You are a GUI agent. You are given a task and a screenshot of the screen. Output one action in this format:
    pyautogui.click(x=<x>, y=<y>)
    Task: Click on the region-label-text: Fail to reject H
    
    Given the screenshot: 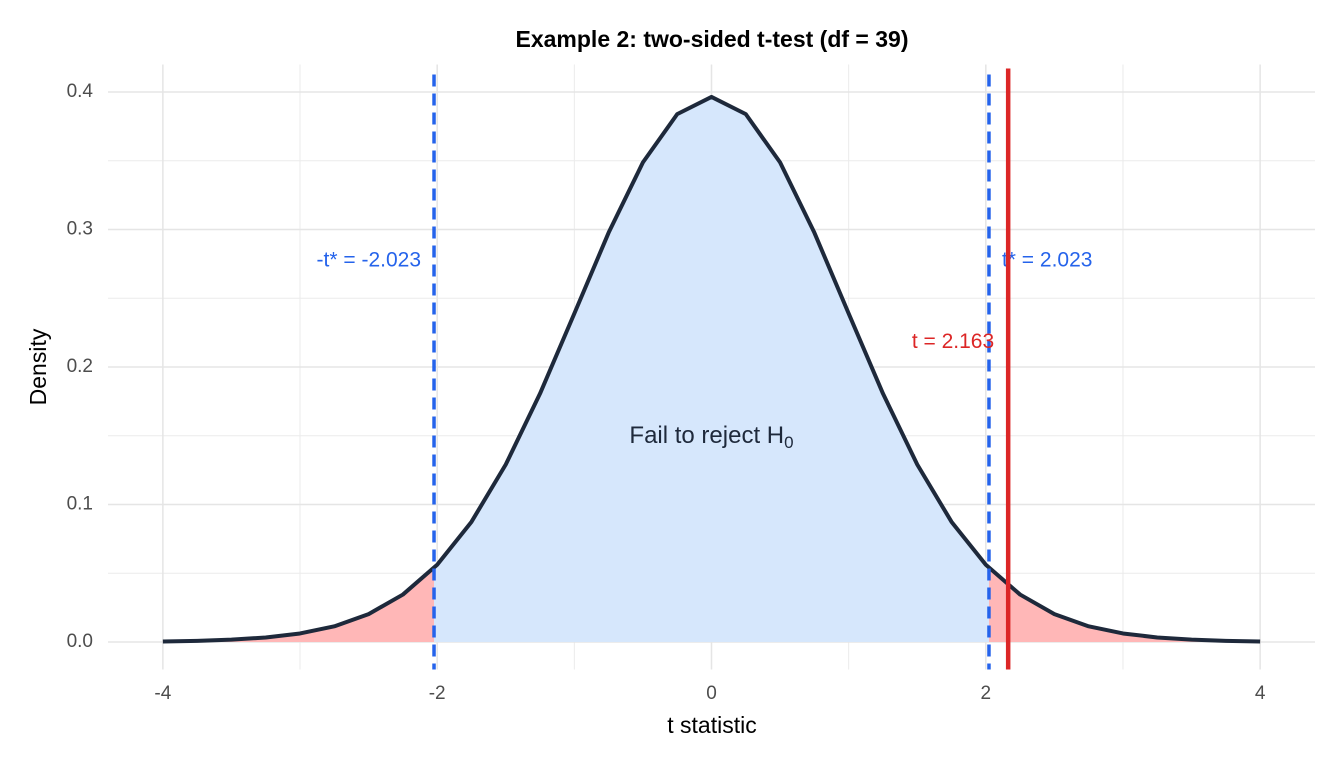 What is the action you would take?
    pyautogui.click(x=706, y=435)
    